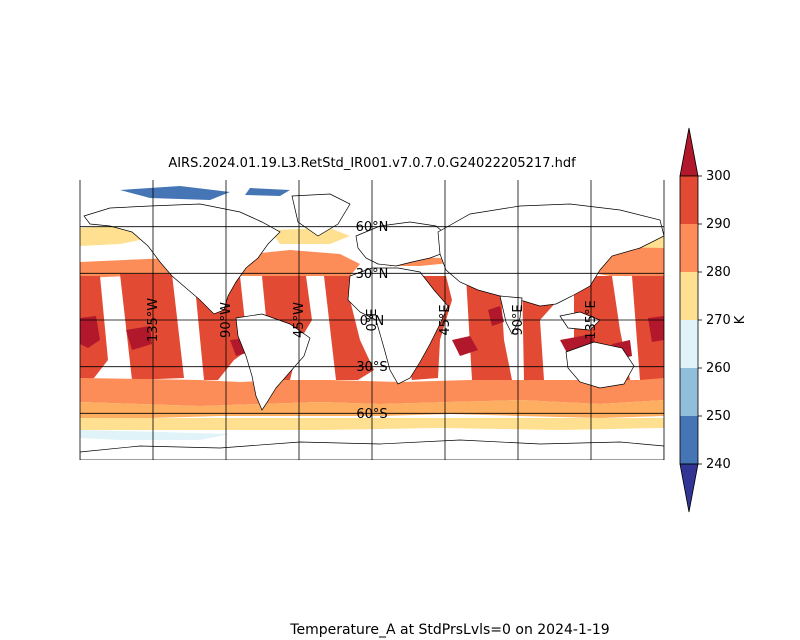 This screenshot has width=800, height=640. I want to click on lat-label-60s: 60°S, so click(371, 414).